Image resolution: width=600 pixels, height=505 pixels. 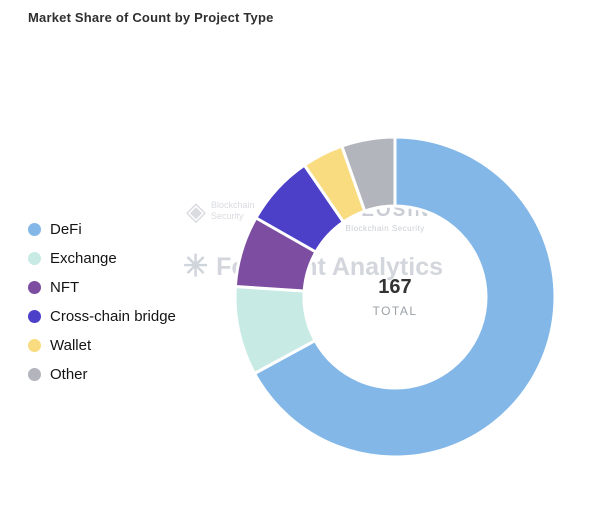 I want to click on legend-dot-other, so click(x=34, y=374).